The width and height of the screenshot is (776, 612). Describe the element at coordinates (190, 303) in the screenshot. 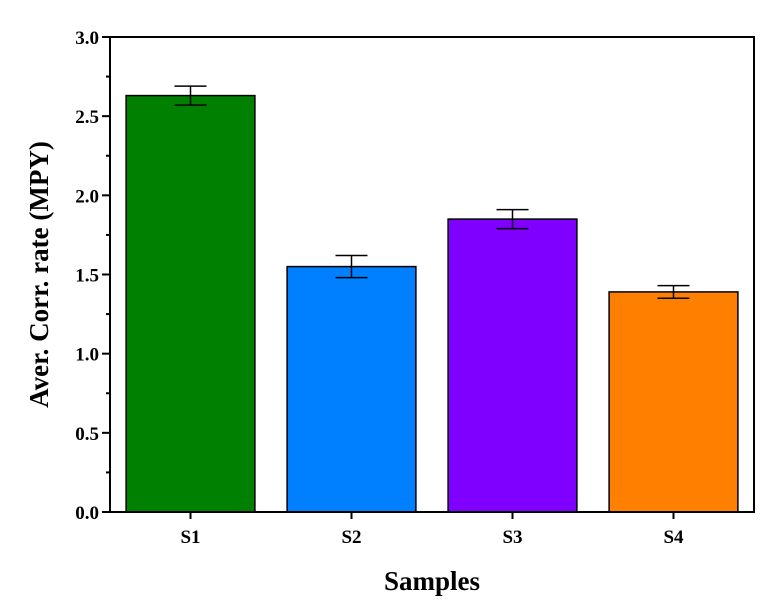

I see `bar-s1` at that location.